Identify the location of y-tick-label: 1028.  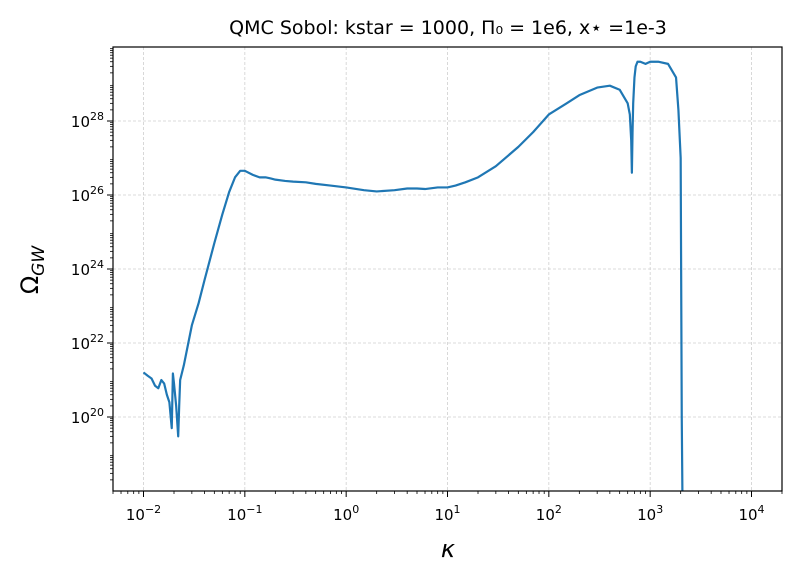
(87, 120).